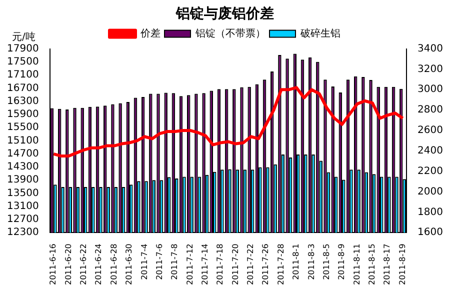 Image resolution: width=452 pixels, height=290 pixels. What do you see at coordinates (23, 114) in the screenshot?
I see `y-tick-label: 15900` at bounding box center [23, 114].